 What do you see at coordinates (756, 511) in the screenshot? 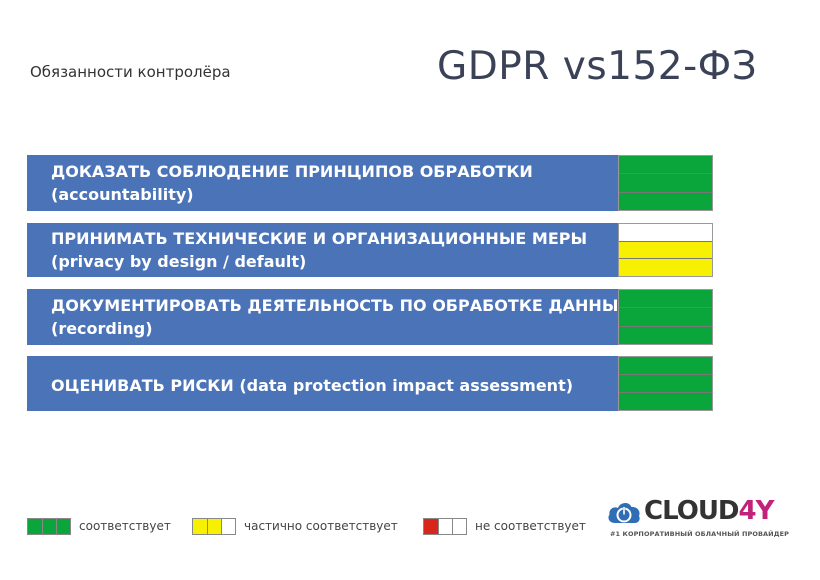
I see `logo-word-accent: 4Y` at bounding box center [756, 511].